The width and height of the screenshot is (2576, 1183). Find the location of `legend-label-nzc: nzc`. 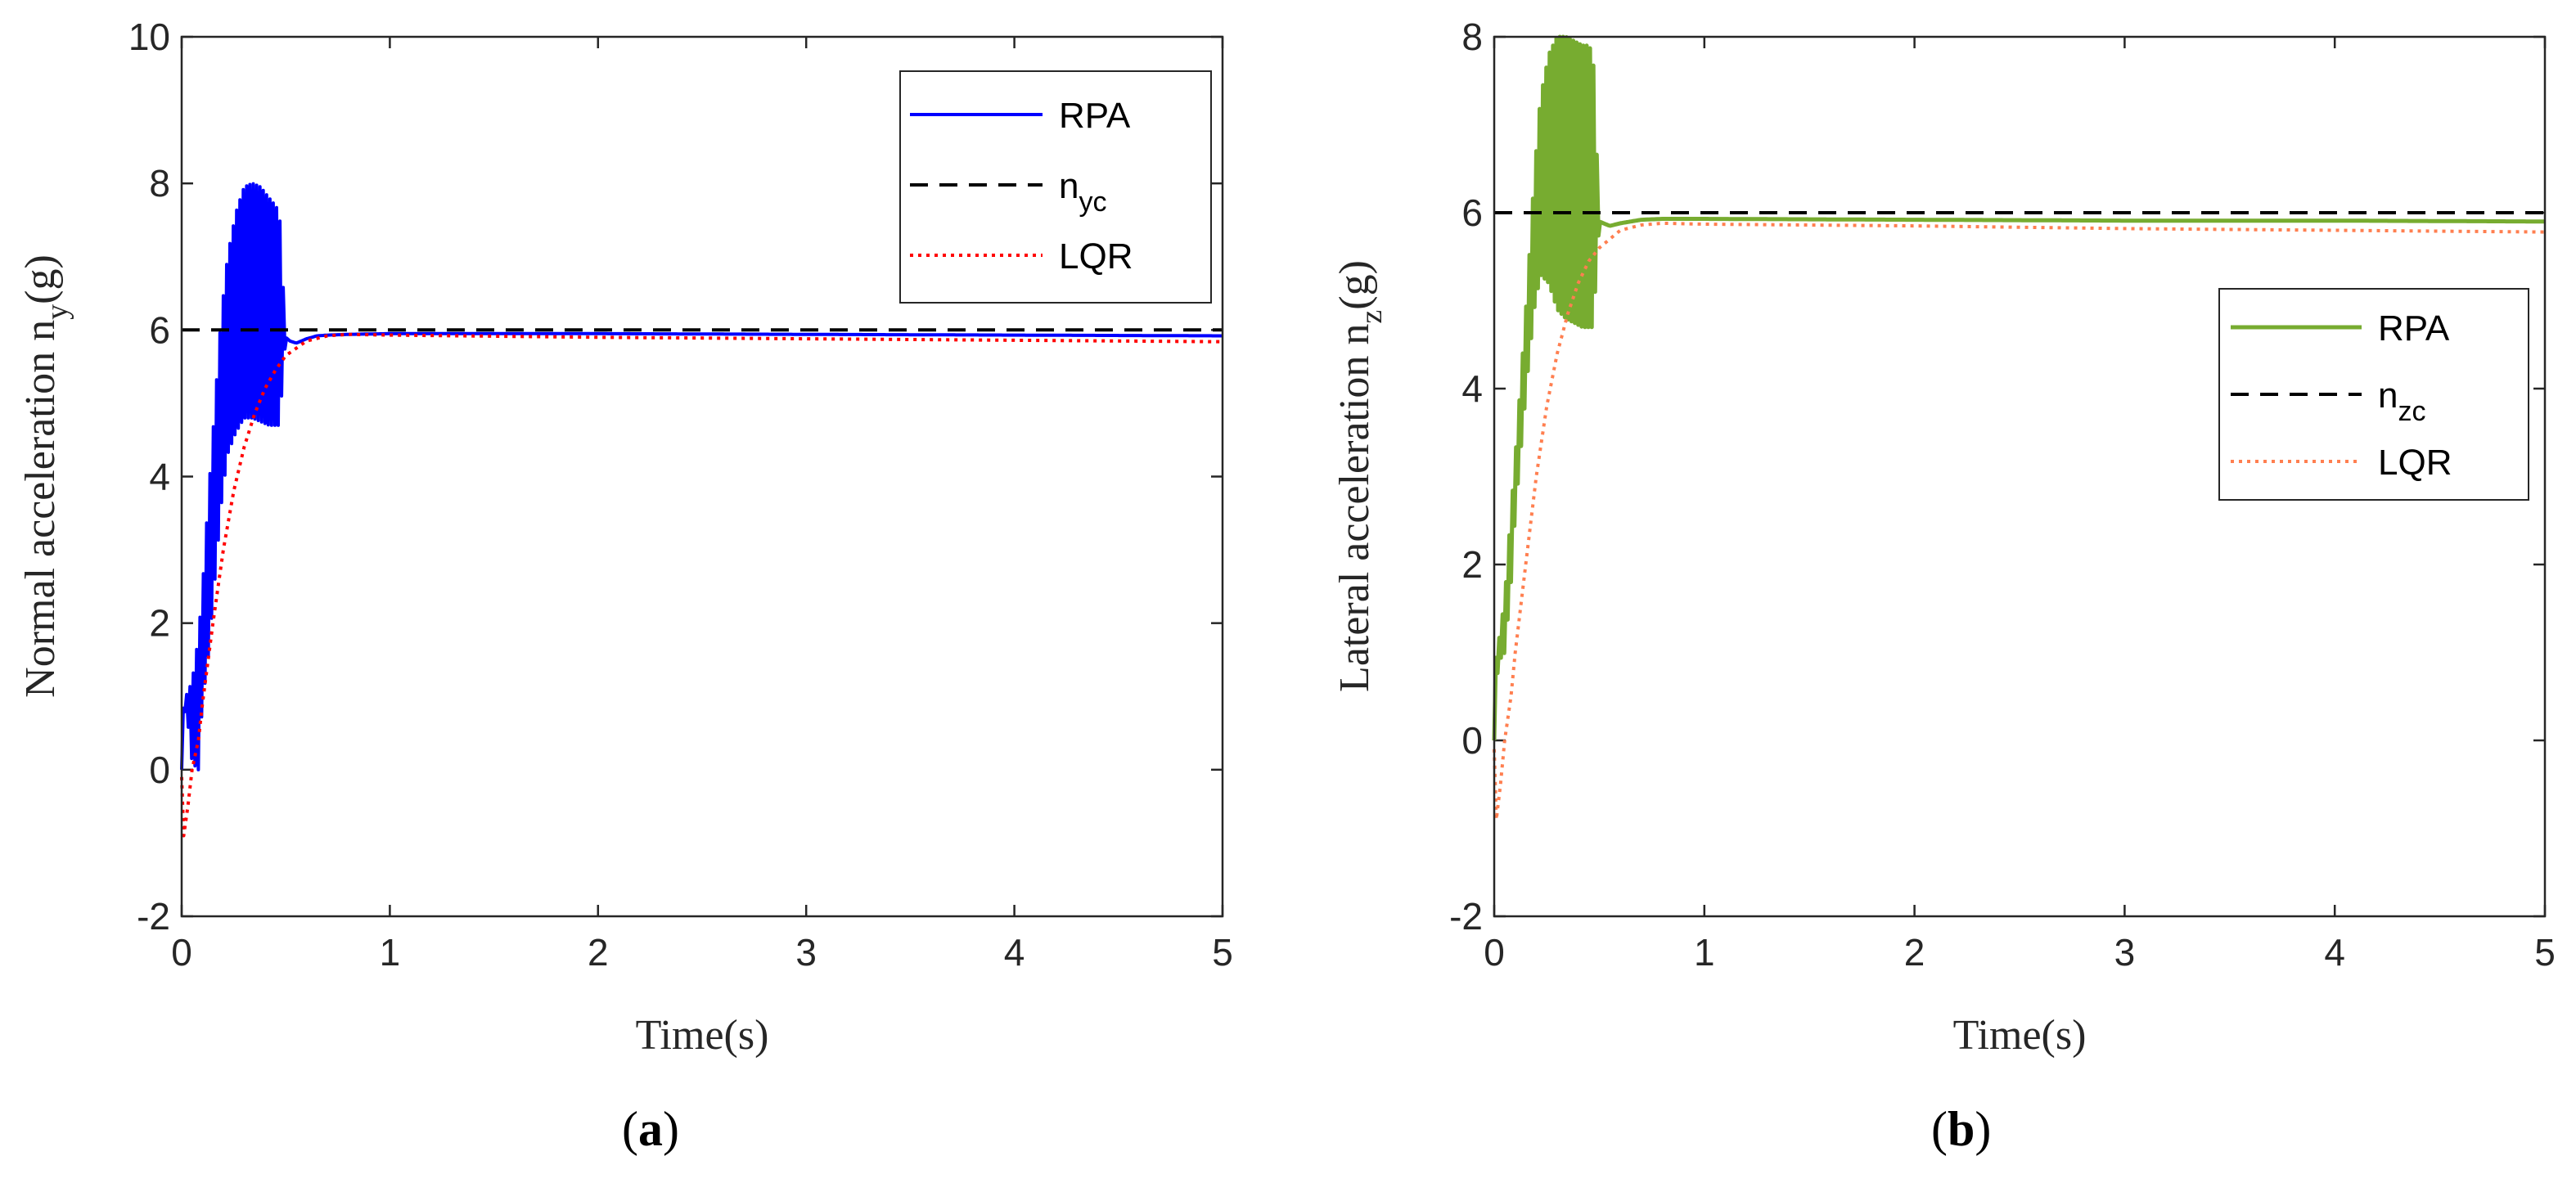

legend-label-nzc: nzc is located at coordinates (2401, 401).